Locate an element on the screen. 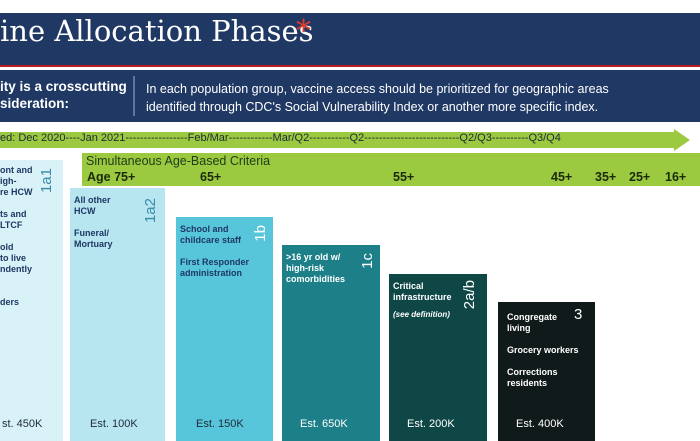 Image resolution: width=700 pixels, height=441 pixels. group-line: igh- is located at coordinates (8, 181).